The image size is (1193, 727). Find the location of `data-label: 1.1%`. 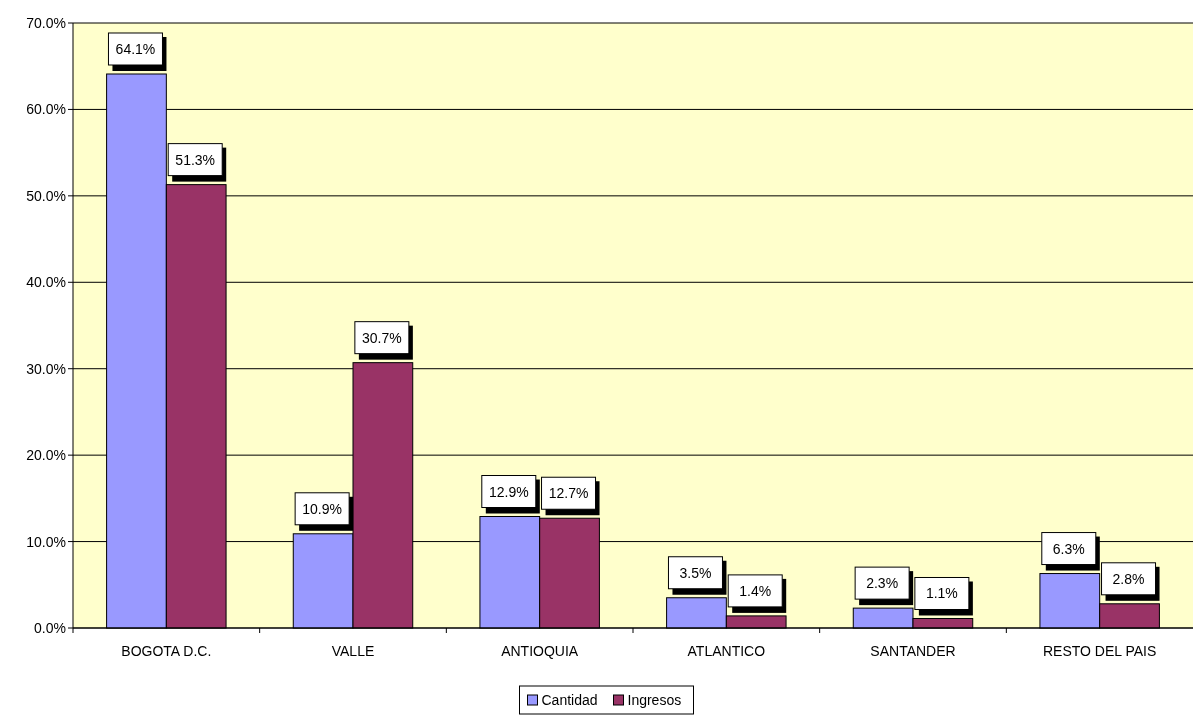

data-label: 1.1% is located at coordinates (941, 593).